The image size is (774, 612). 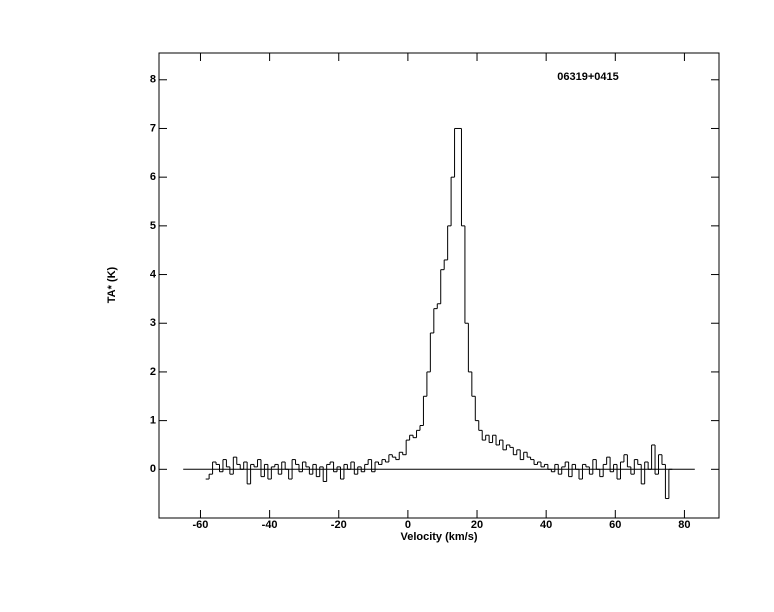 What do you see at coordinates (153, 177) in the screenshot?
I see `y-tick-label: 6` at bounding box center [153, 177].